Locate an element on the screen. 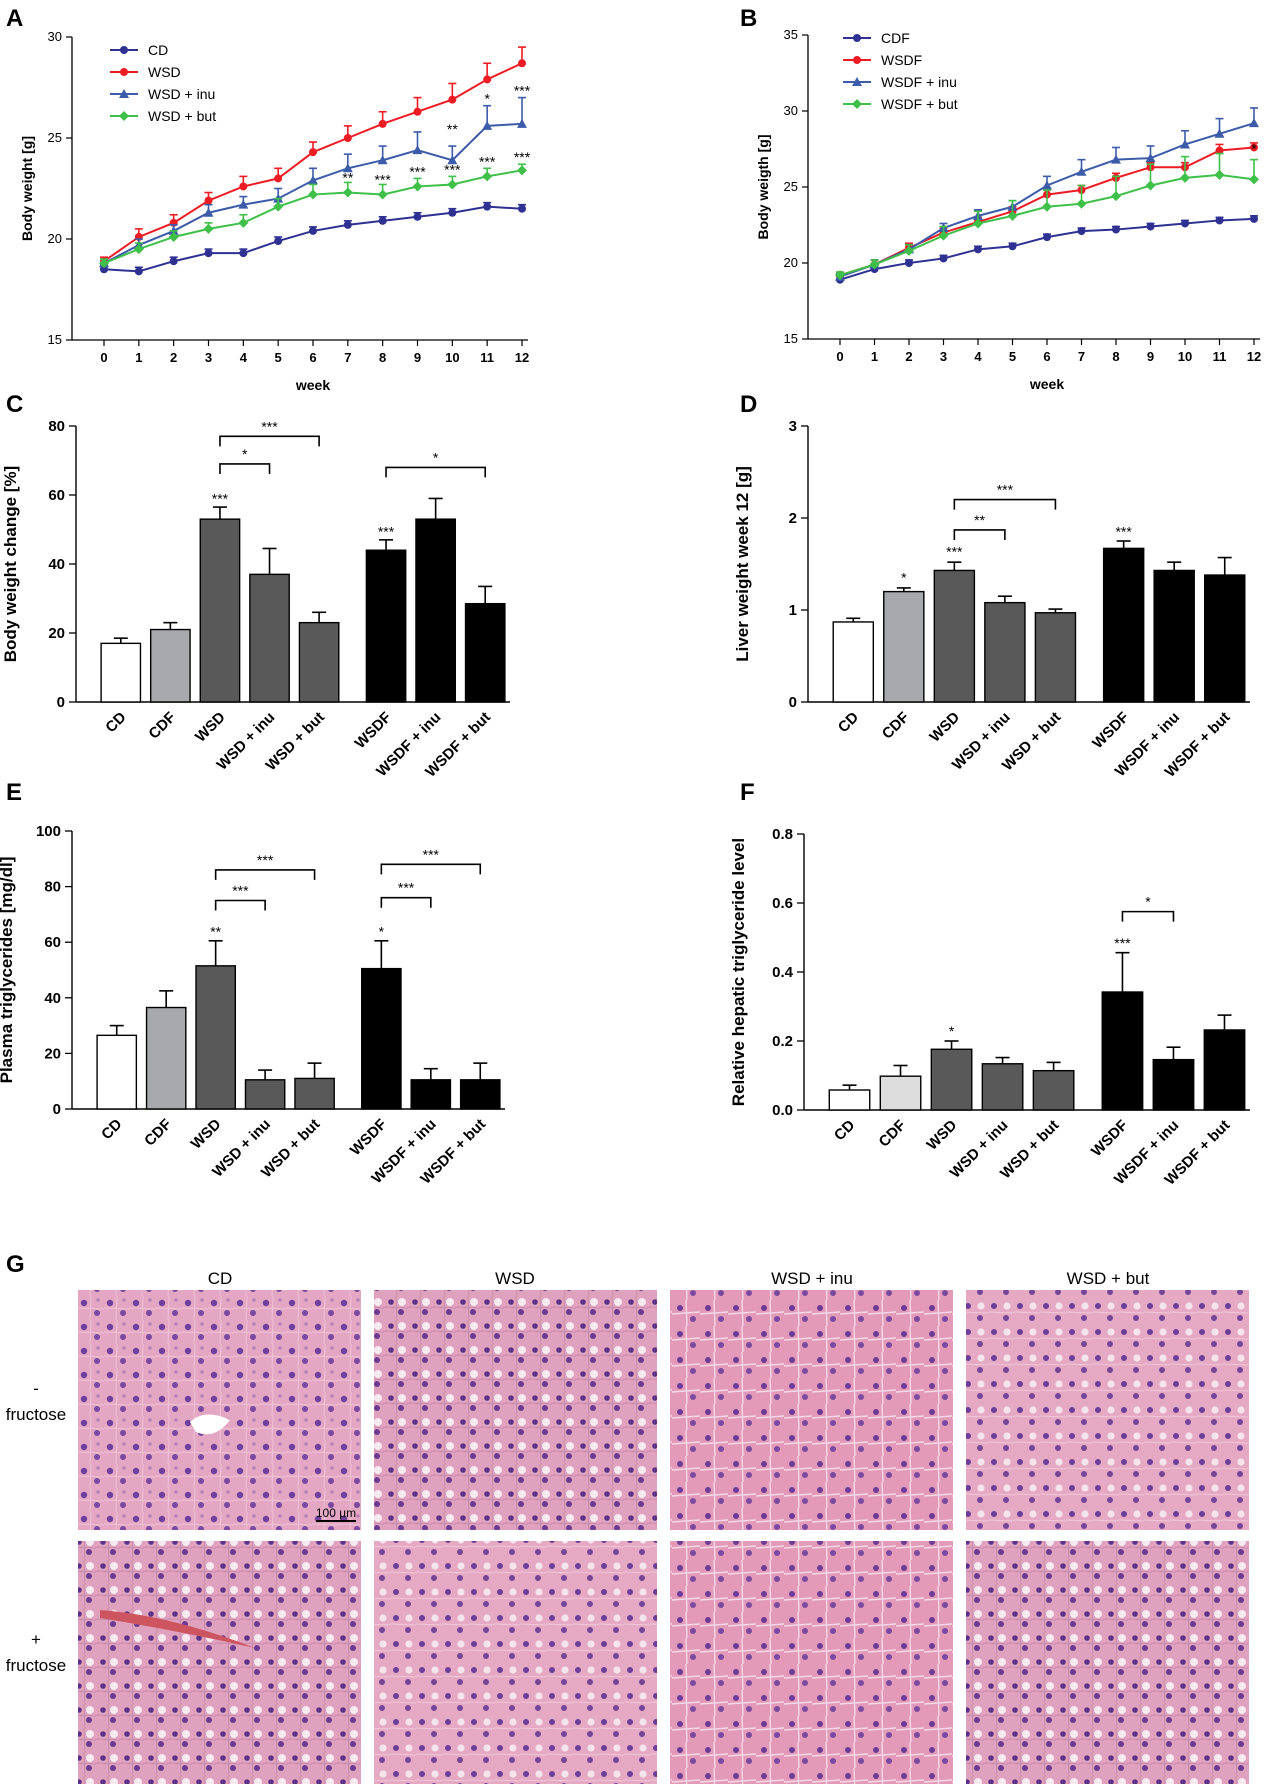 The width and height of the screenshot is (1275, 1784). histology-image-cd-minus is located at coordinates (219, 1410).